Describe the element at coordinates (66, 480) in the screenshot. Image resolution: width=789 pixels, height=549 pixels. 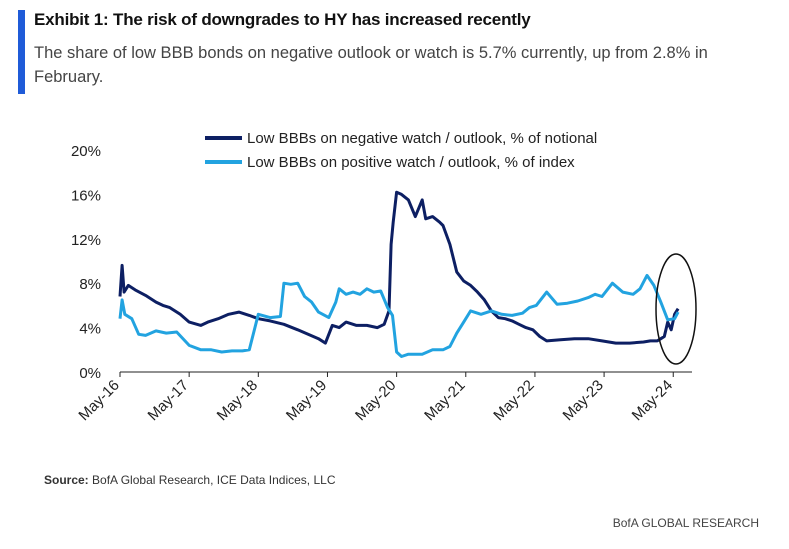
I see `source-label: Source:` at that location.